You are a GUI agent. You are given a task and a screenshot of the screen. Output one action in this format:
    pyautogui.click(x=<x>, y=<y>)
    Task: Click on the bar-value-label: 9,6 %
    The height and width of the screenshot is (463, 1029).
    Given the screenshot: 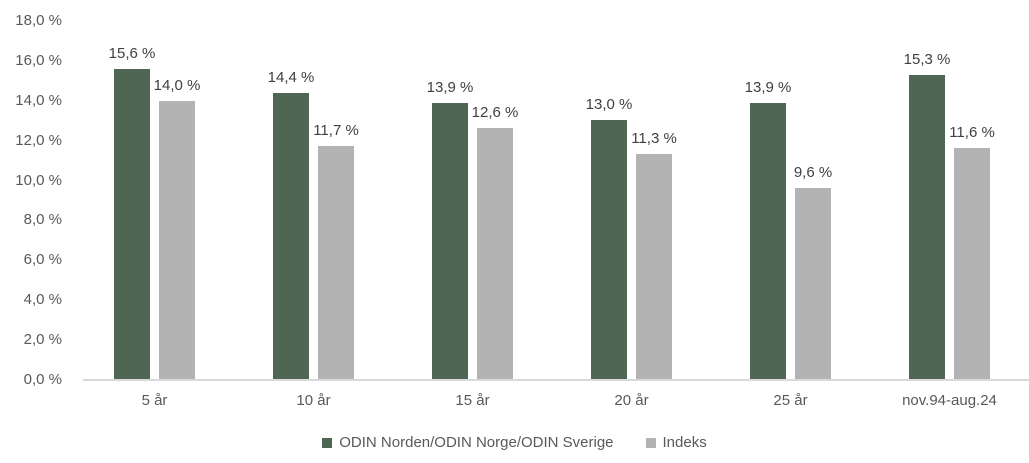 What is the action you would take?
    pyautogui.click(x=813, y=173)
    